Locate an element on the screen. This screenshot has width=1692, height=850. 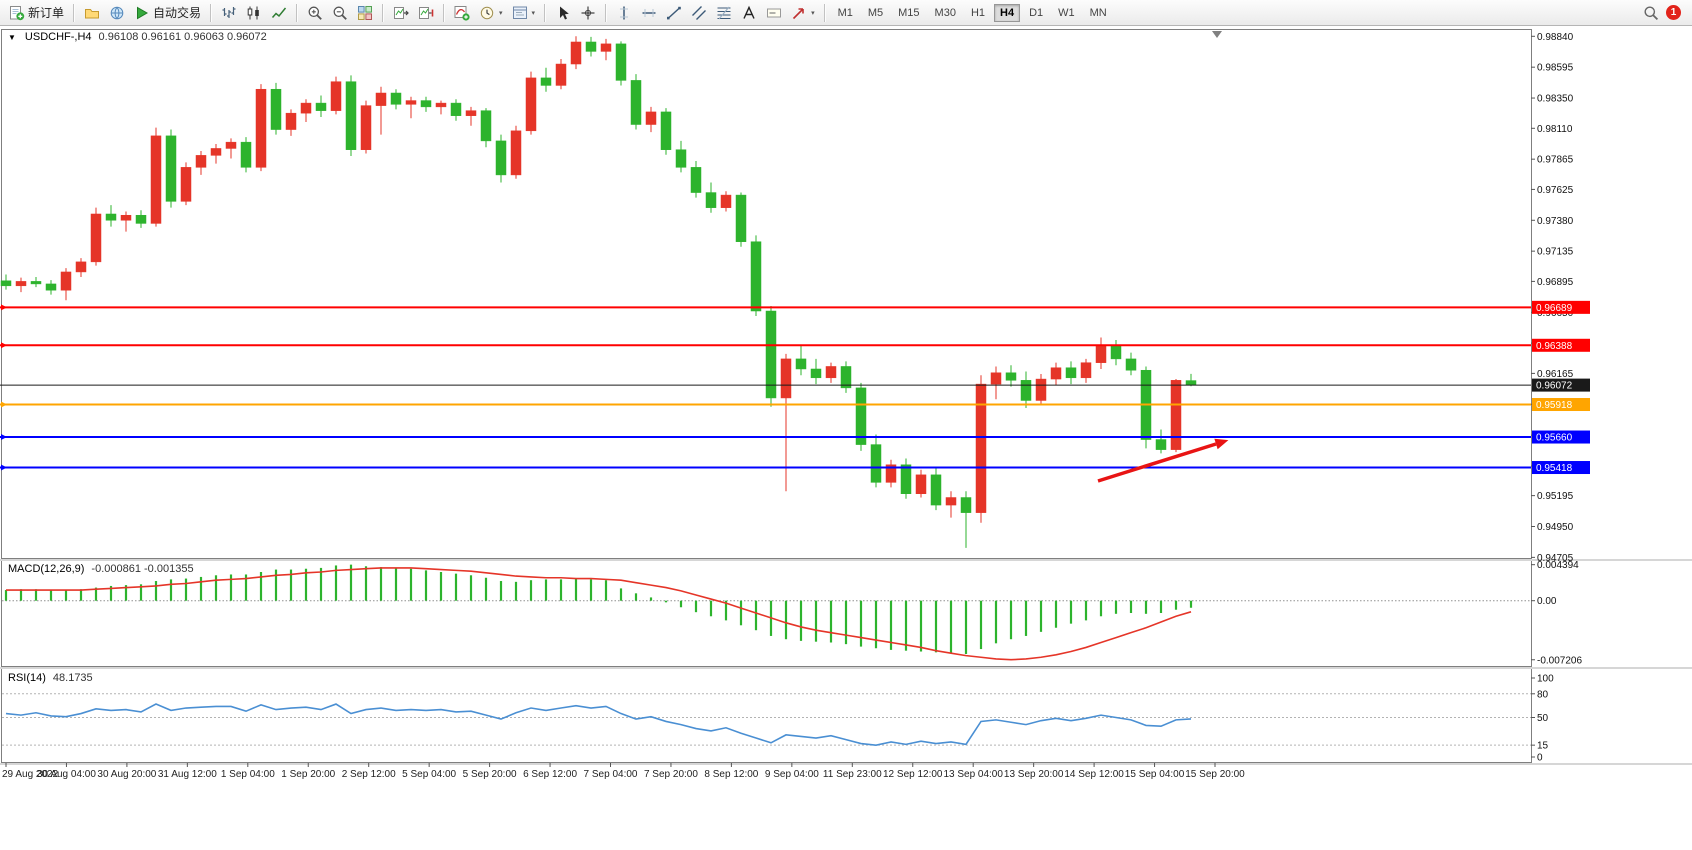
new-order-label: 新订单 is located at coordinates (46, 13).